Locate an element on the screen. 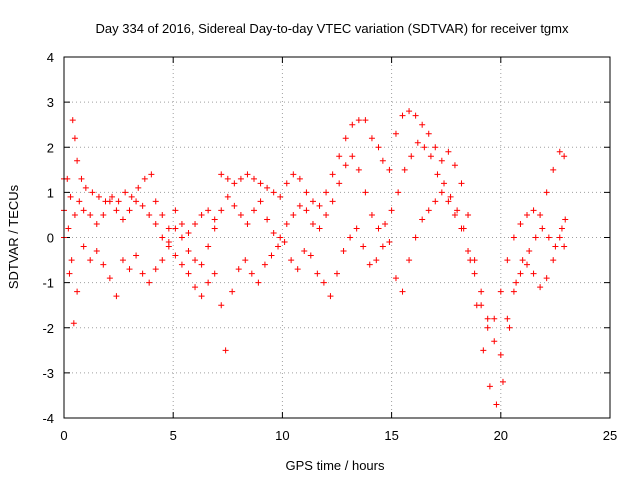  y-tick-label: 1 is located at coordinates (50, 192).